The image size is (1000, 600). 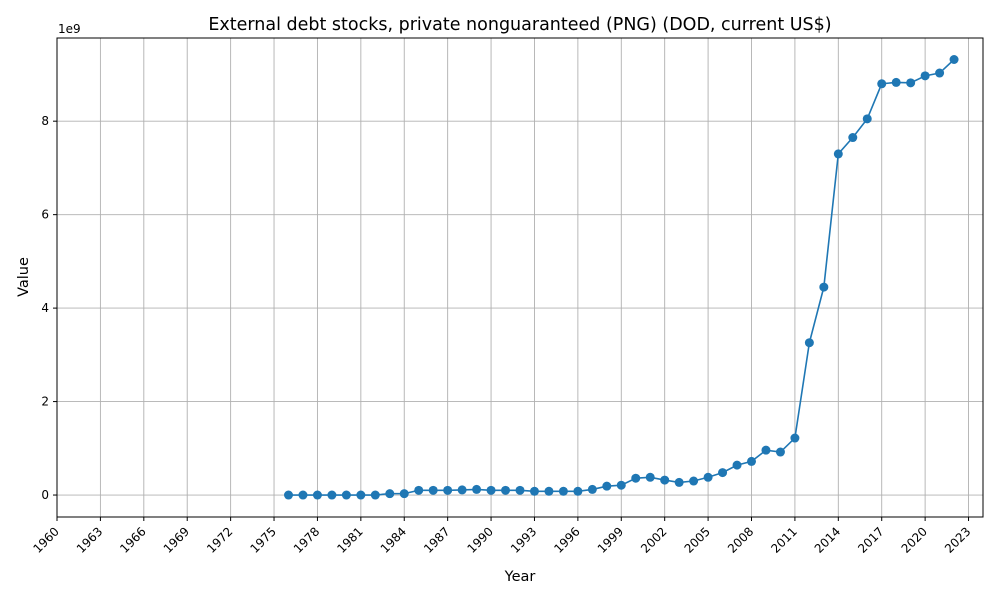 I want to click on x-tick-label: 1981, so click(x=349, y=539).